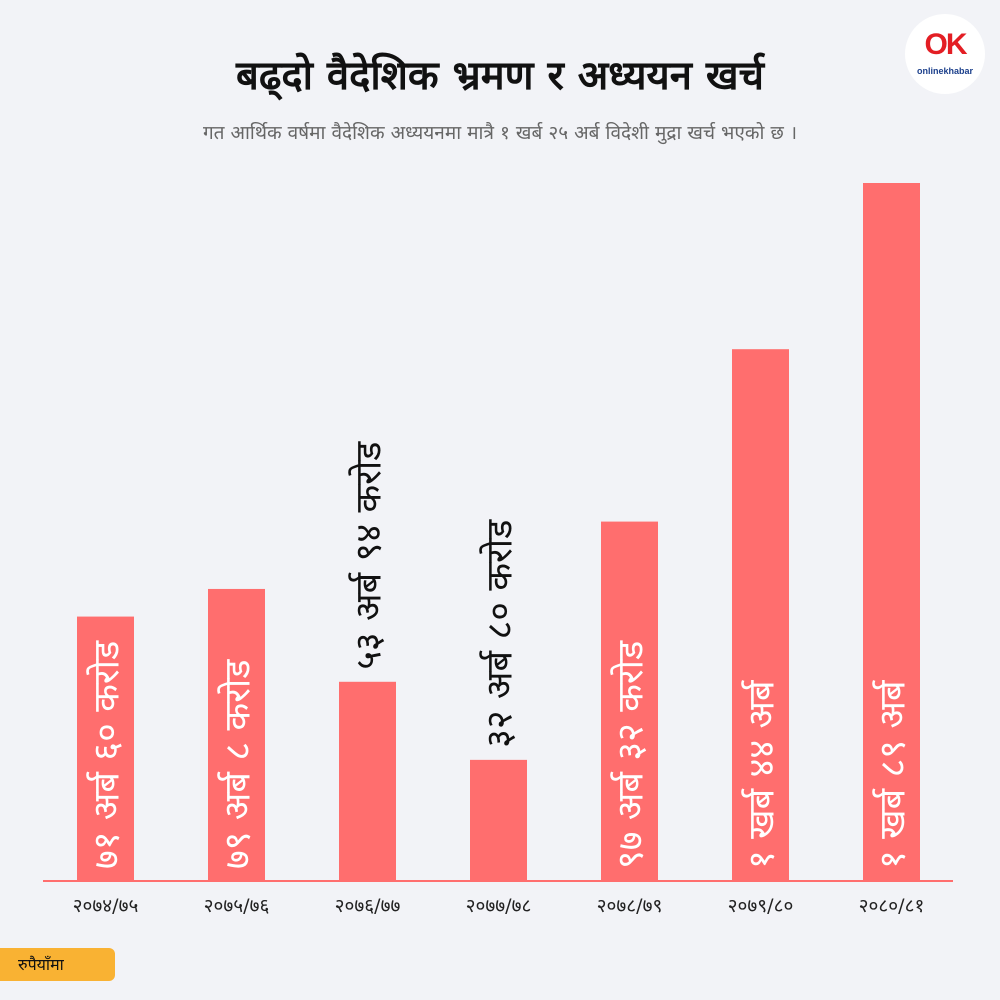 The image size is (1000, 1000). What do you see at coordinates (238, 764) in the screenshot?
I see `value-label-2: ७९ अर्ब ८ करोड` at bounding box center [238, 764].